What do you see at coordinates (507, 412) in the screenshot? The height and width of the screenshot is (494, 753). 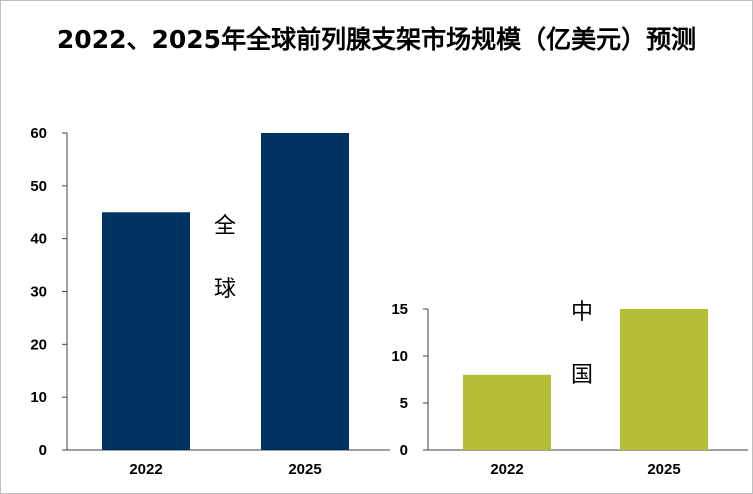 I see `china-bar-2022` at bounding box center [507, 412].